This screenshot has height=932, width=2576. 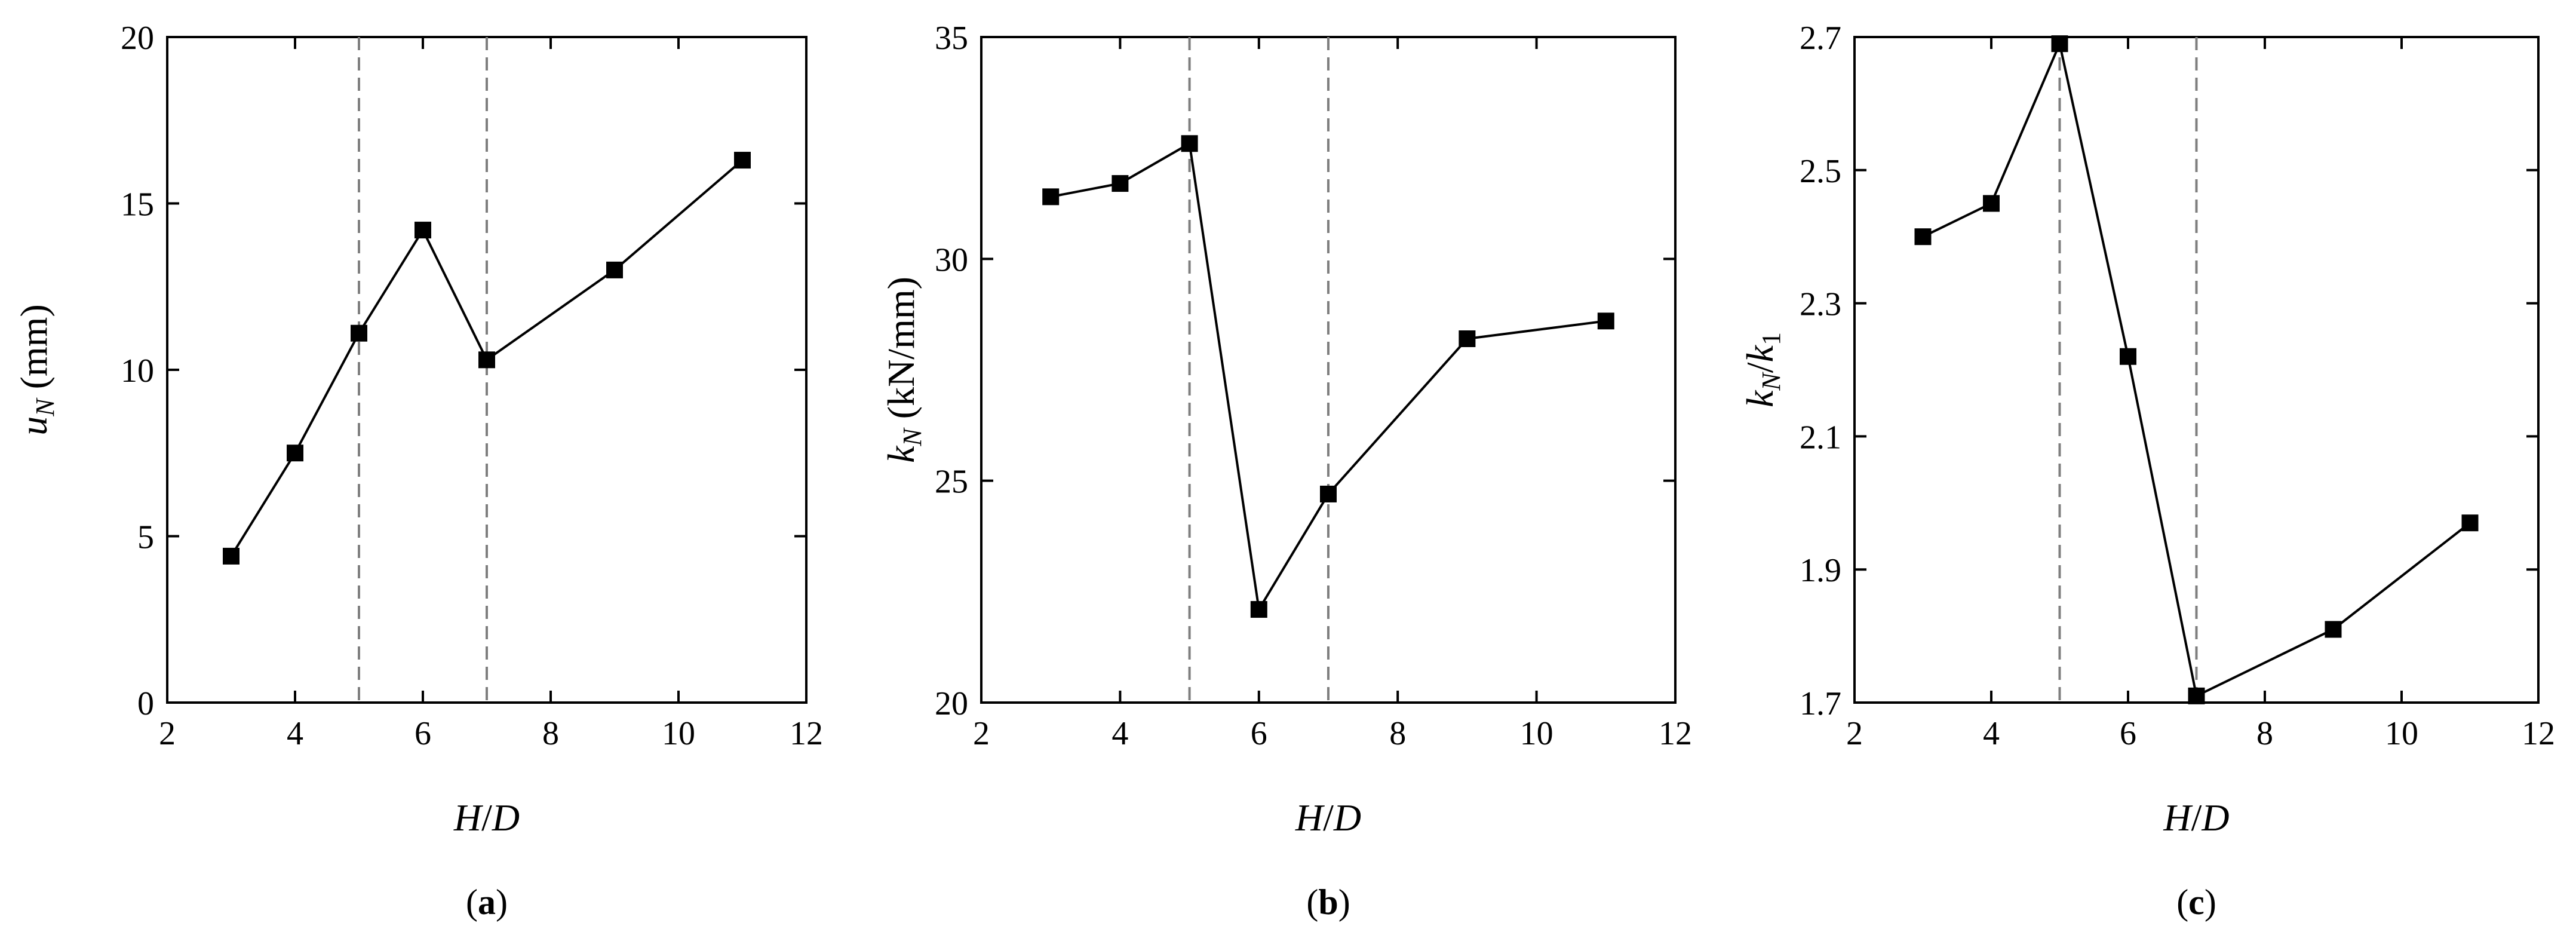 I want to click on y-tick-label: 2.5, so click(x=1820, y=171).